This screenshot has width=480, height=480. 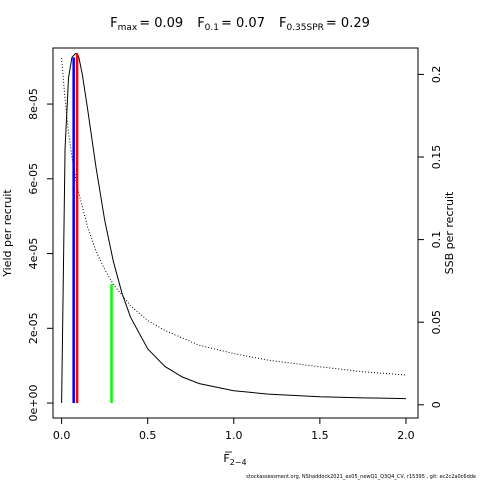 What do you see at coordinates (113, 23) in the screenshot?
I see `title-fmax-label: F` at bounding box center [113, 23].